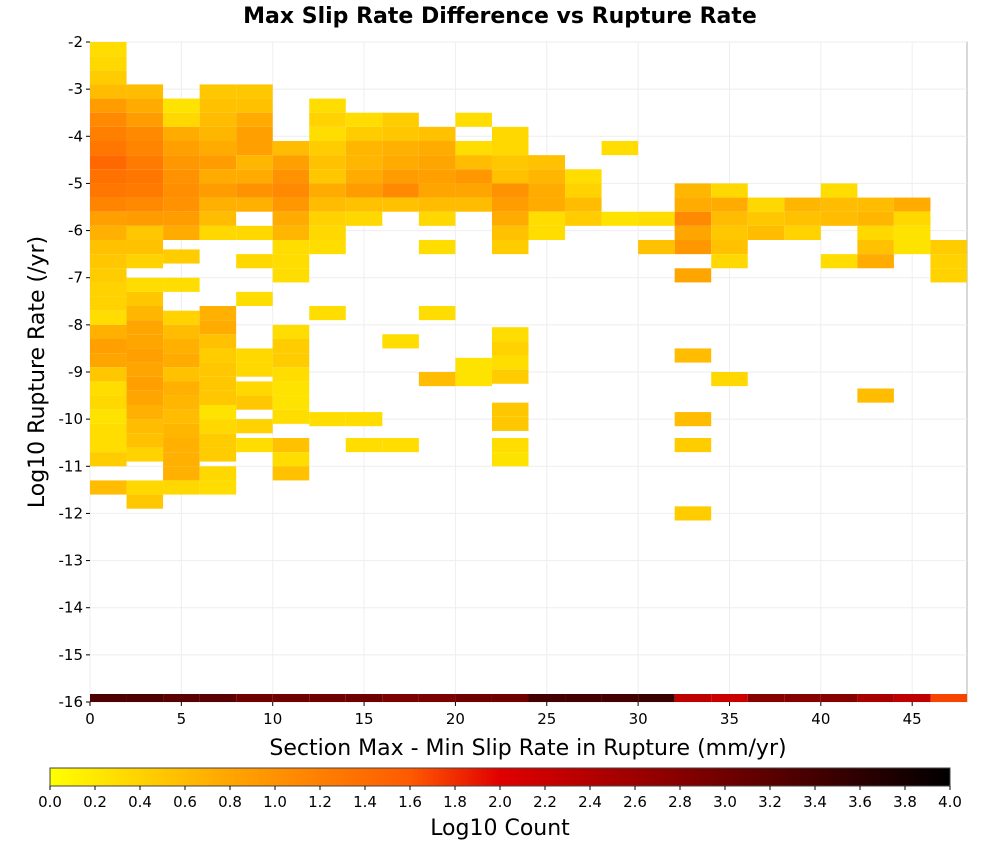 This screenshot has height=850, width=1000. Describe the element at coordinates (75, 89) in the screenshot. I see `y-tick-label: -3` at that location.